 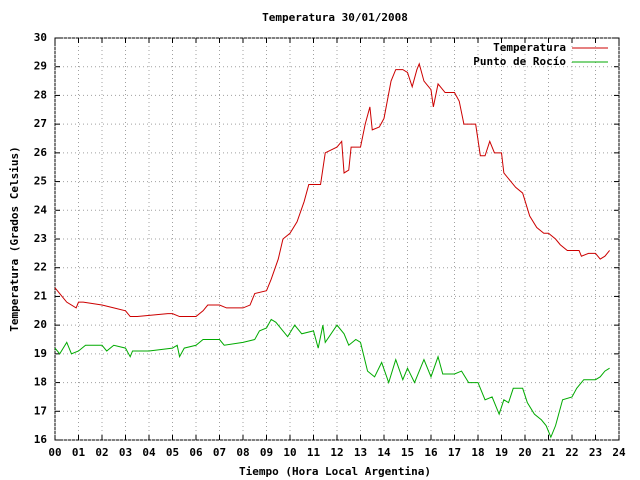 I want to click on y-tick-label: 29, so click(x=40, y=66).